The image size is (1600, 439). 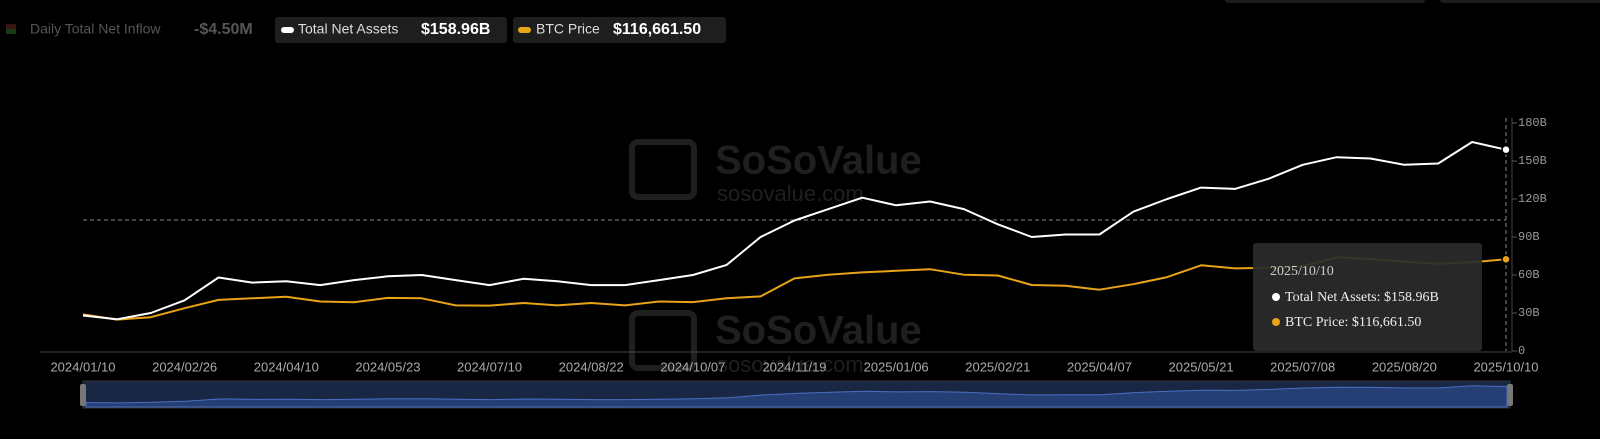 What do you see at coordinates (455, 29) in the screenshot?
I see `legend-value: $158.96B` at bounding box center [455, 29].